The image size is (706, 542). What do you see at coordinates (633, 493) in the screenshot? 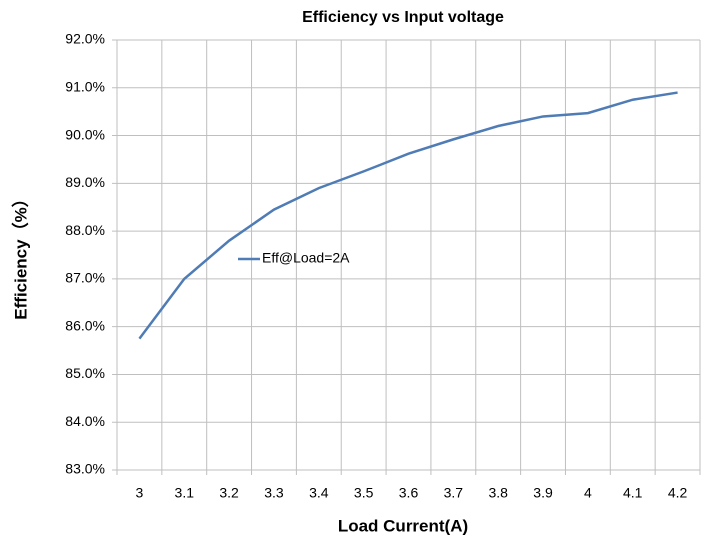
I see `x-tick-label: 4.1` at bounding box center [633, 493].